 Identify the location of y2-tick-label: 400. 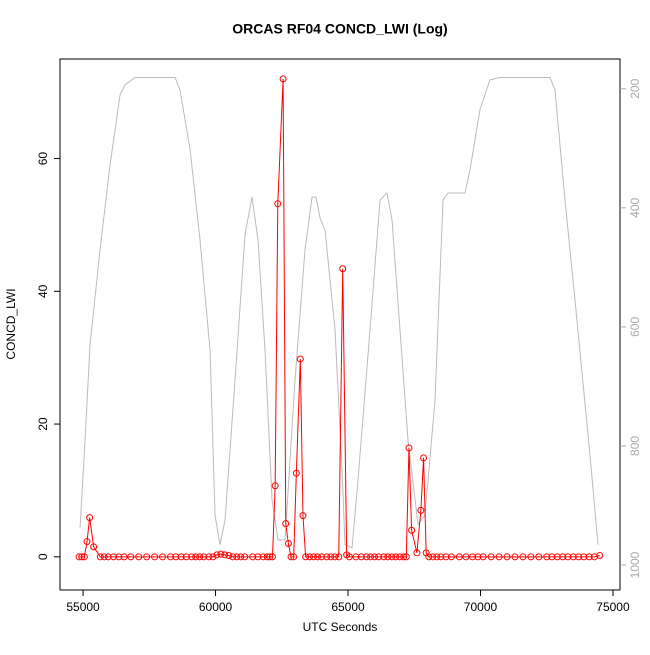
(635, 207).